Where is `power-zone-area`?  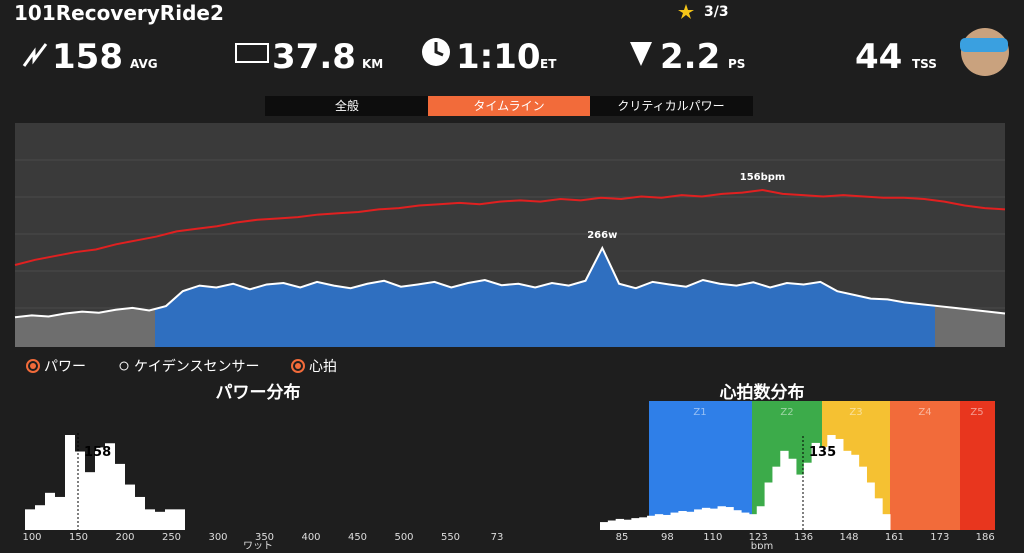 power-zone-area is located at coordinates (545, 297).